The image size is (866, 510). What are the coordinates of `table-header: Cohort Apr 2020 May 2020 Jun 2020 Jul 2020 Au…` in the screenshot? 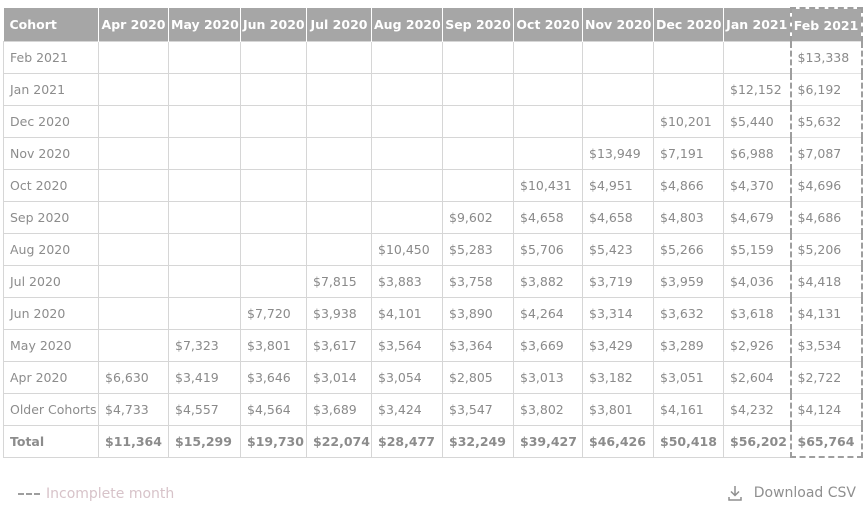 It's located at (433, 24).